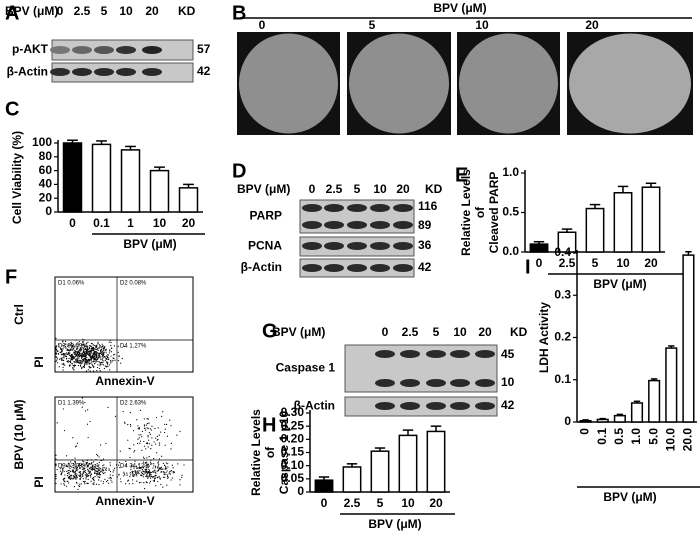 The height and width of the screenshot is (539, 700). I want to click on micrograph-field, so click(508, 83).